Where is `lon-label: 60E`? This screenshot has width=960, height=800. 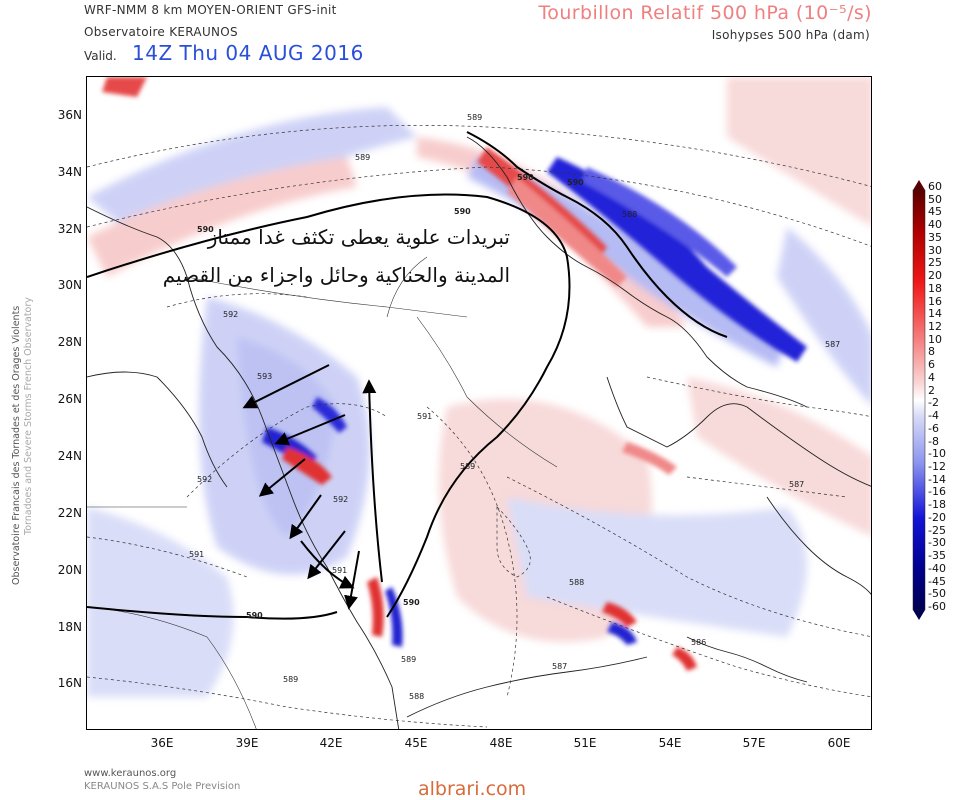 lon-label: 60E is located at coordinates (839, 743).